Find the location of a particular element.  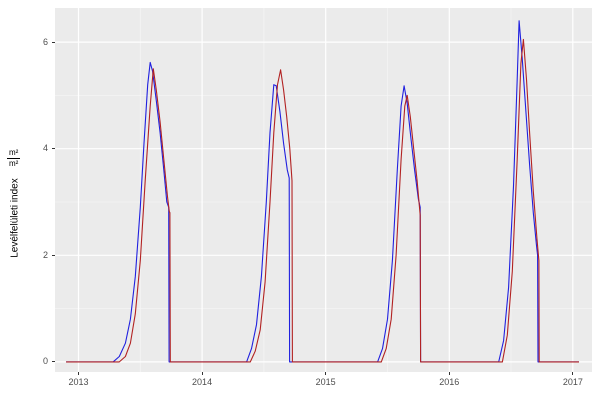

x-tick-label: 2016 is located at coordinates (449, 382).